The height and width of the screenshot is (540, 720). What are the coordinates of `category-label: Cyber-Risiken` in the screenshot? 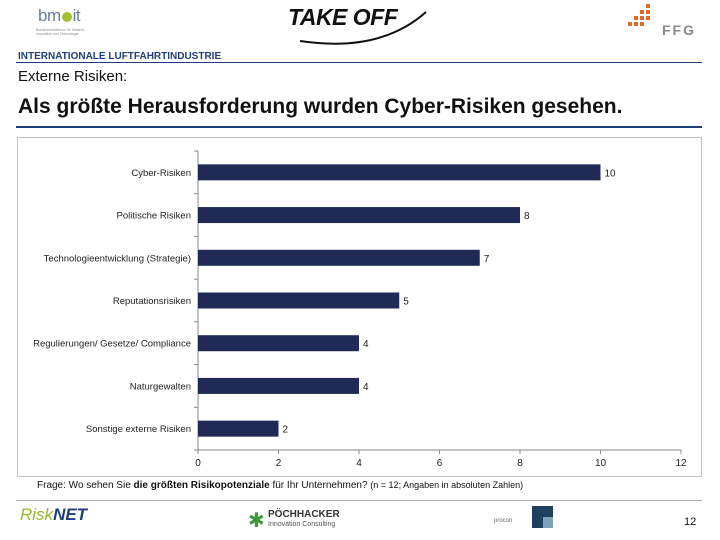 It's located at (161, 173).